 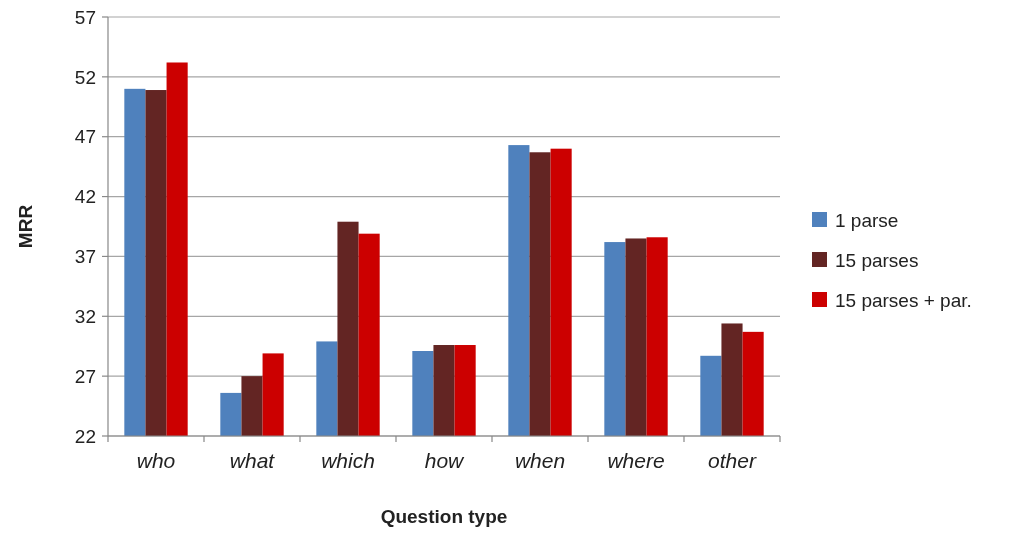 What do you see at coordinates (540, 460) in the screenshot?
I see `x-tick-label: when` at bounding box center [540, 460].